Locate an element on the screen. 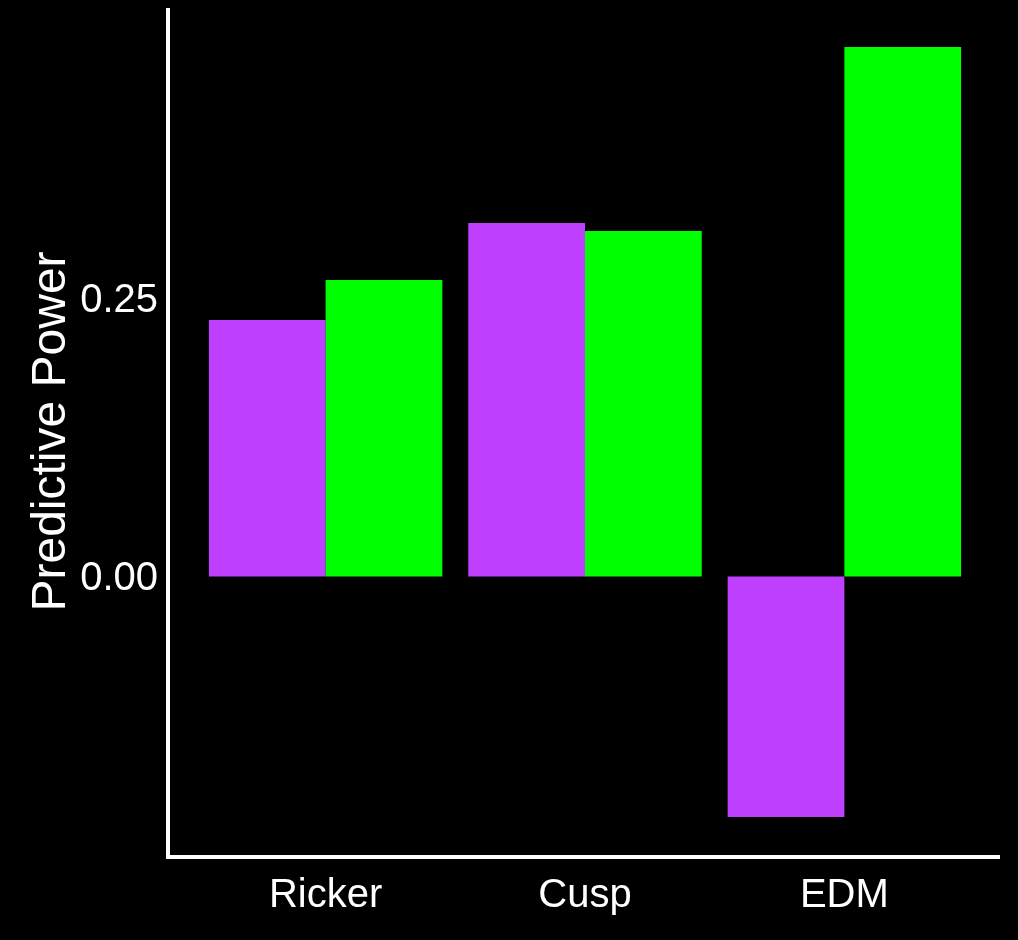 The height and width of the screenshot is (940, 1018). y-tick-label: 0.25 is located at coordinates (119, 297).